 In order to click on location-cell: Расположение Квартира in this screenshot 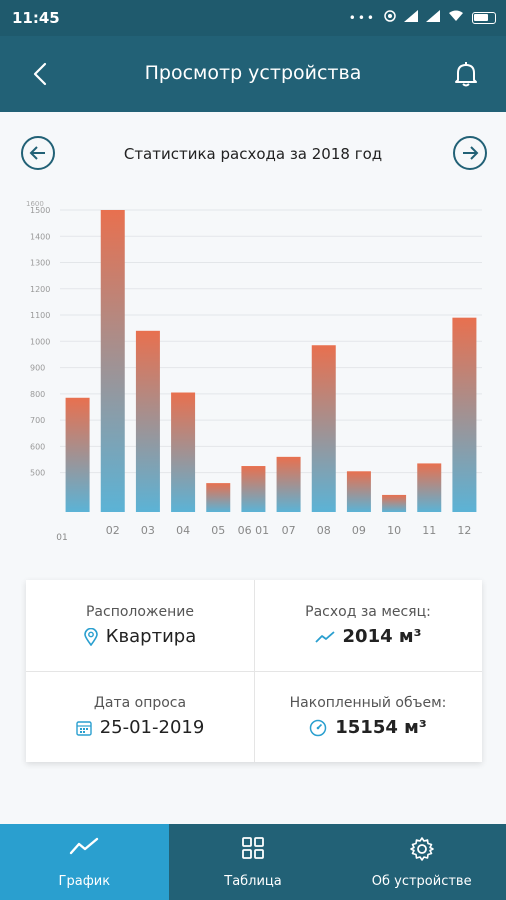, I will do `click(140, 625)`.